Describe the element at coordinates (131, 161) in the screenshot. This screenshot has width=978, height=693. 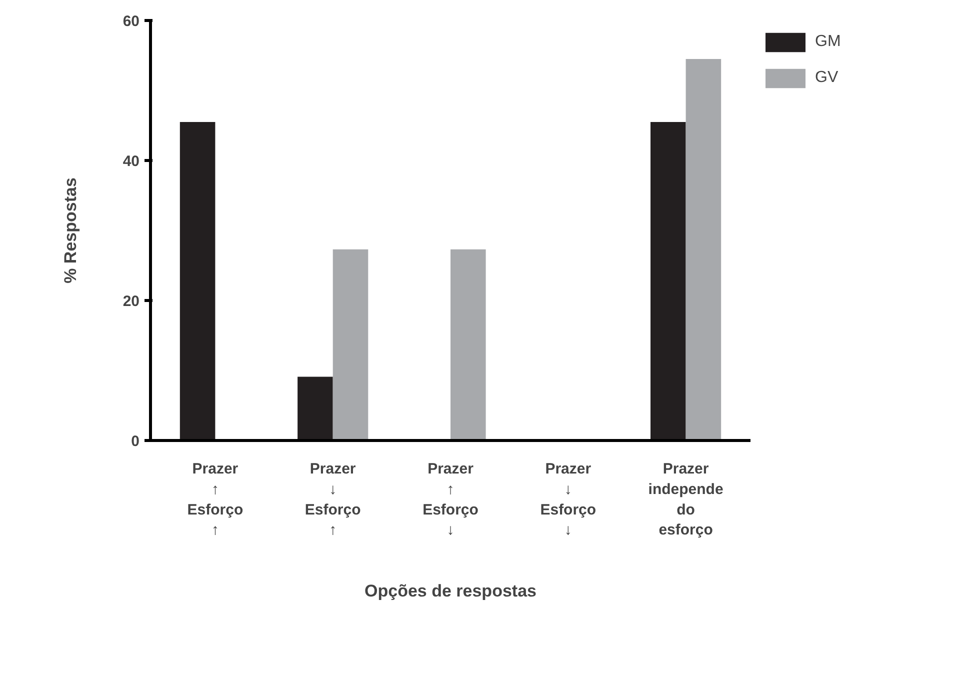
I see `y-tick-label: 40` at that location.